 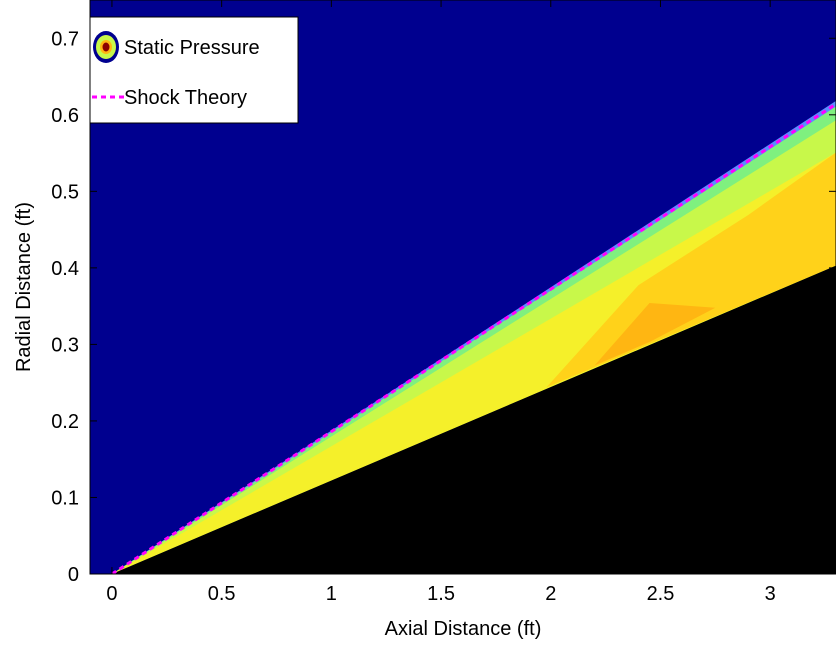 I want to click on legend-box, so click(x=194, y=70).